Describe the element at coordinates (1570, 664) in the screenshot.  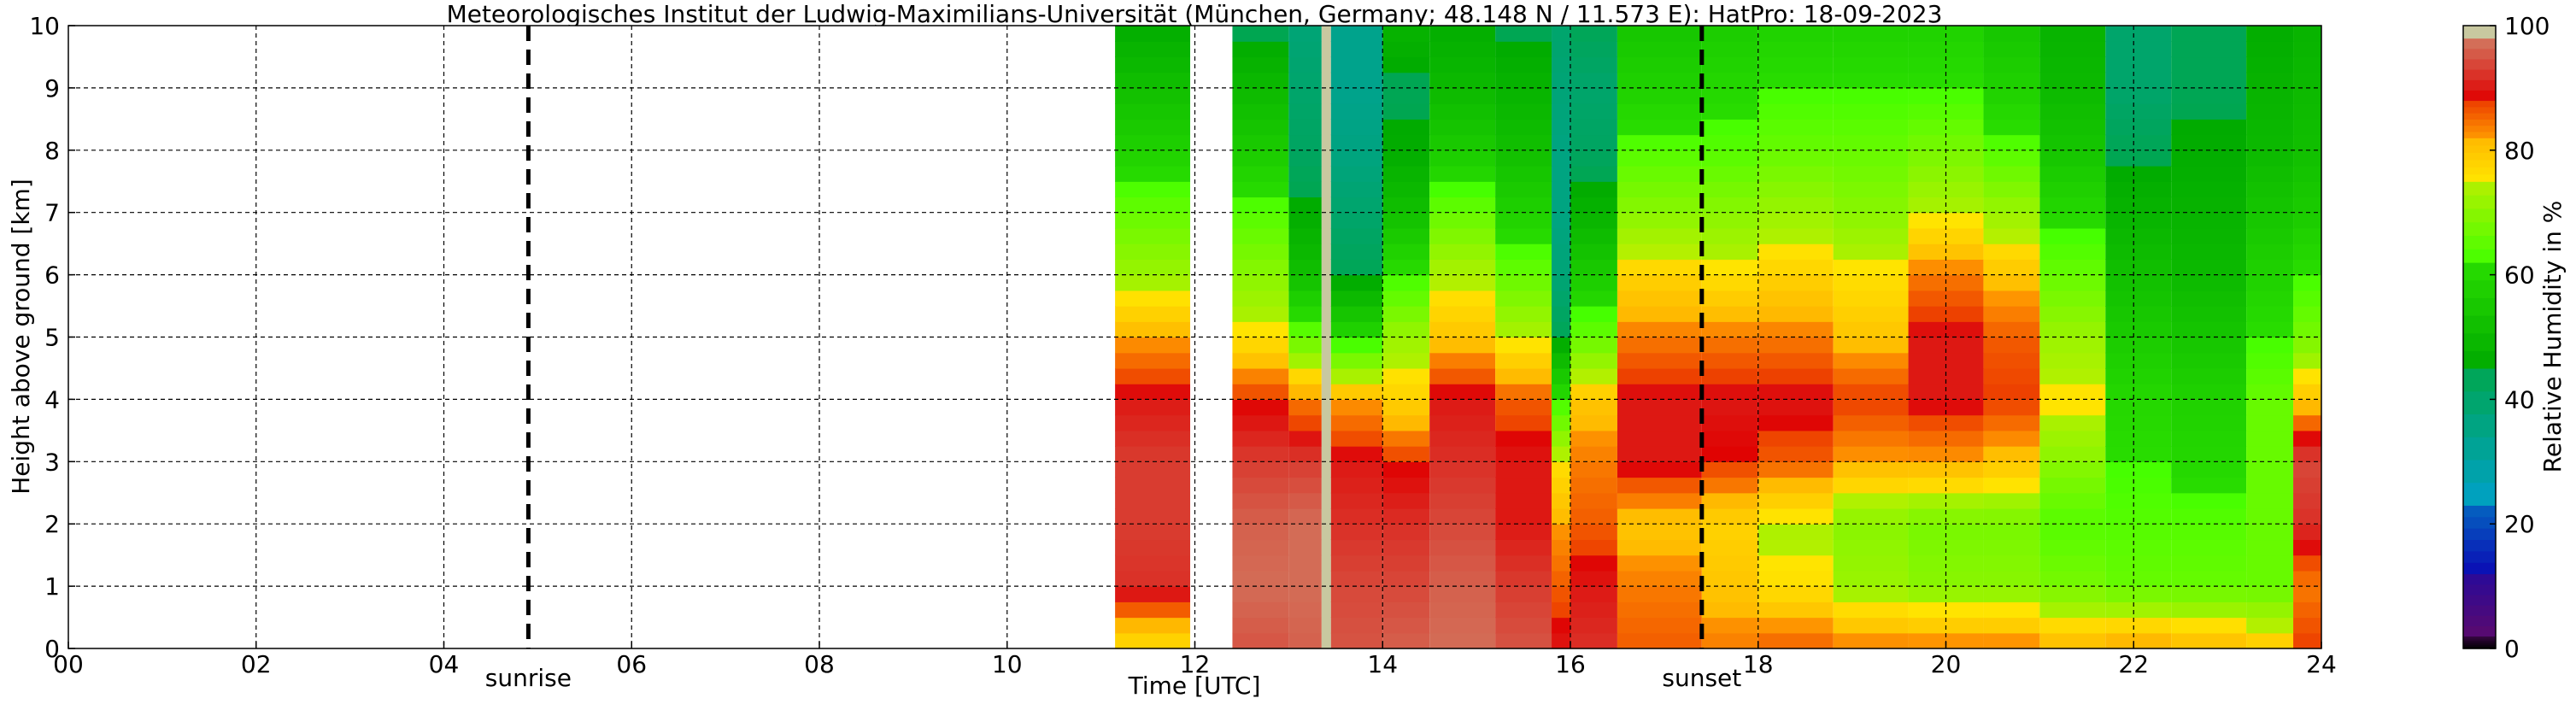
I see `x-tick-label: 16` at that location.